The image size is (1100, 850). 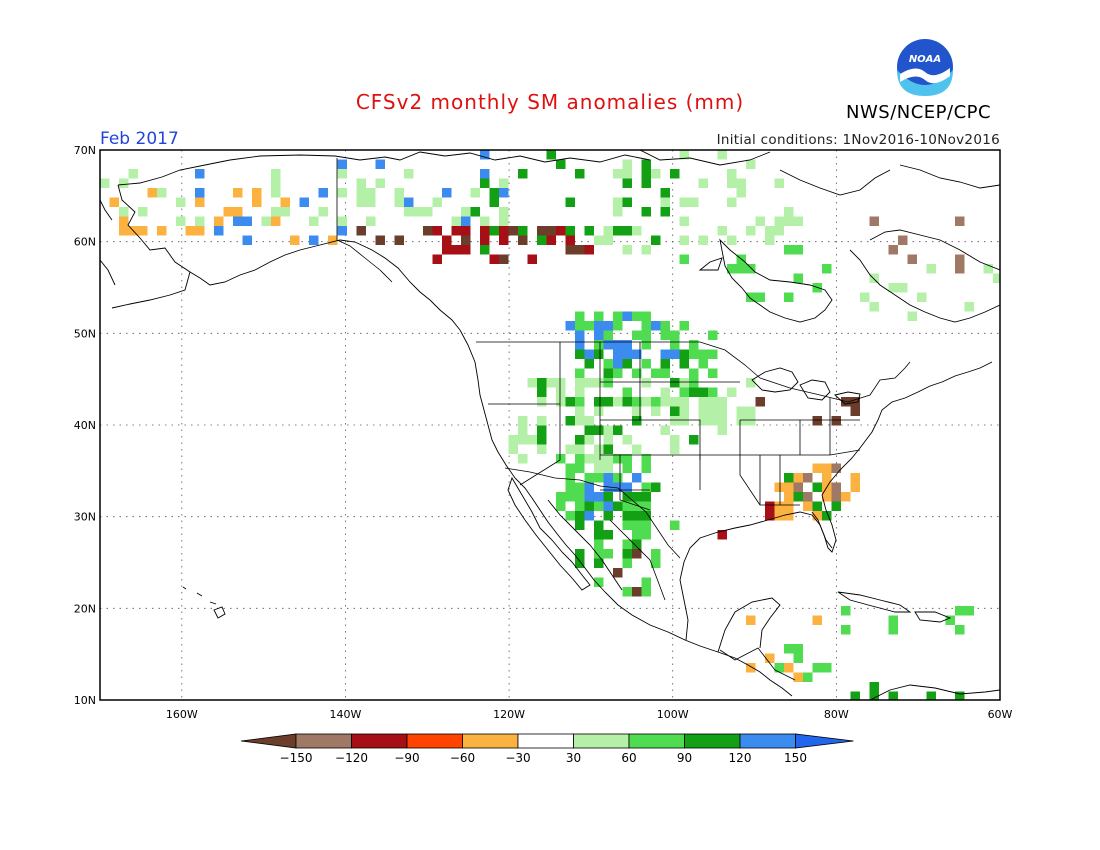 I want to click on colorbar-segment, so click(x=323, y=741).